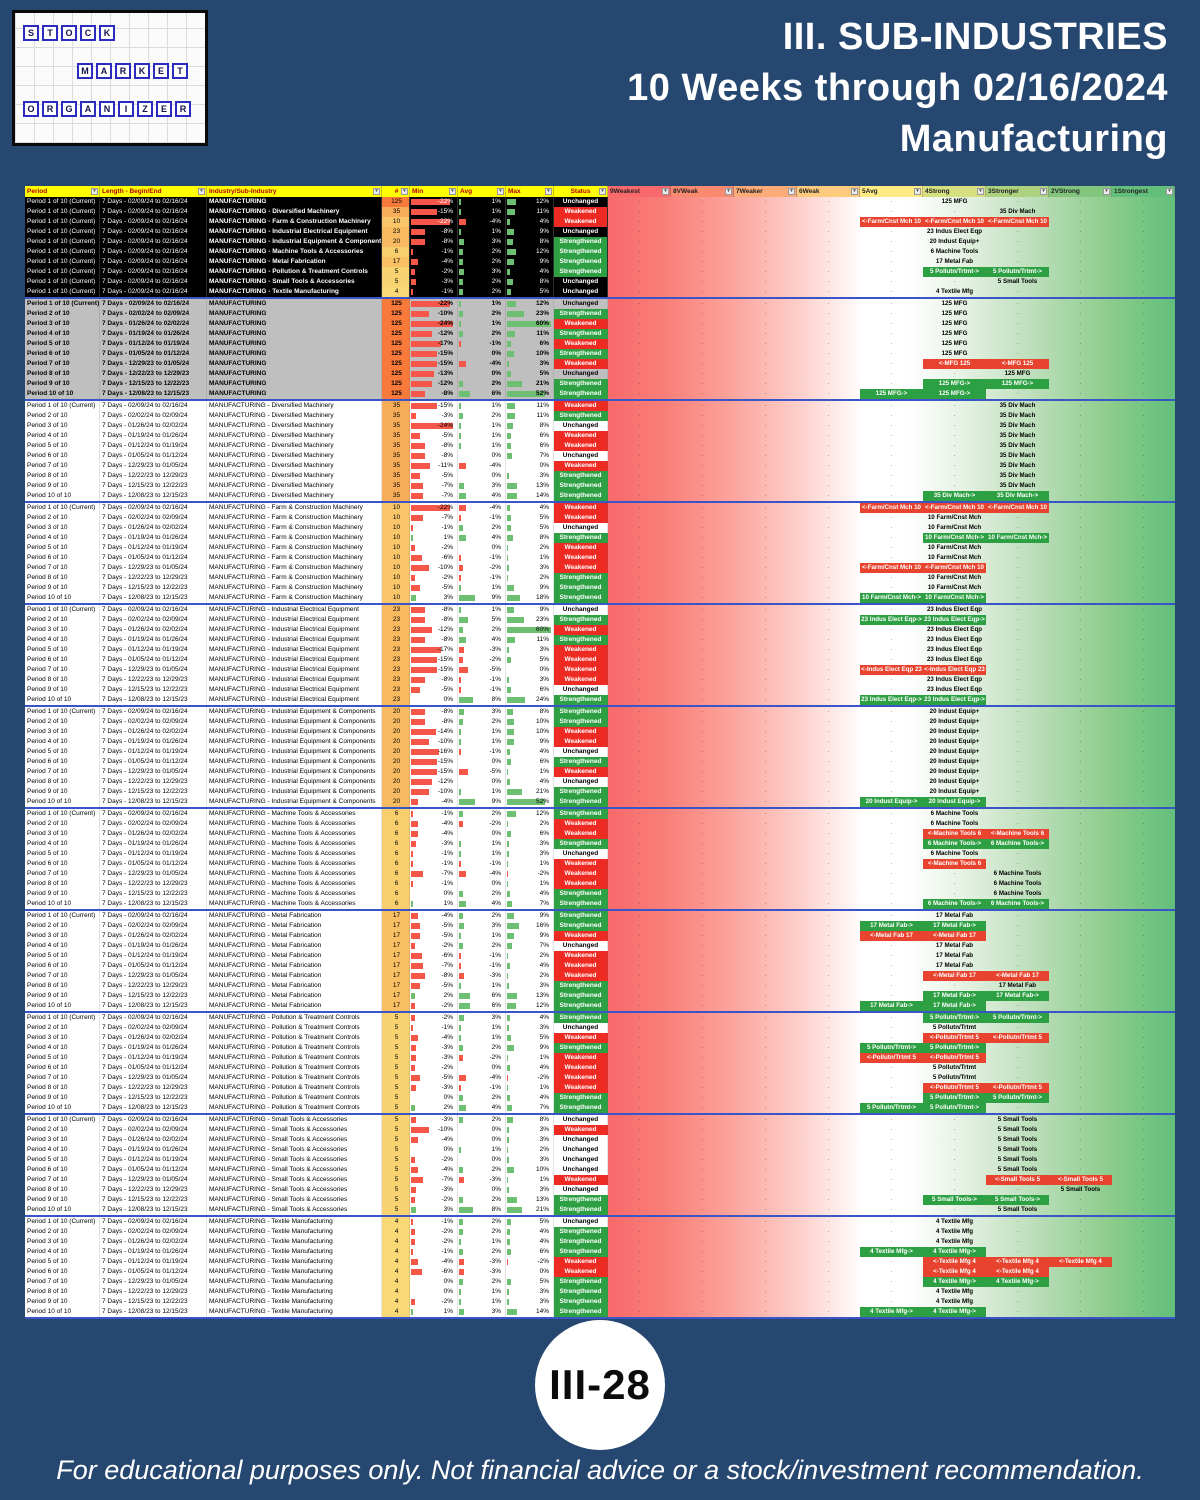 Image resolution: width=1200 pixels, height=1500 pixels. Describe the element at coordinates (445, 221) in the screenshot. I see `cell-value: -22%` at that location.